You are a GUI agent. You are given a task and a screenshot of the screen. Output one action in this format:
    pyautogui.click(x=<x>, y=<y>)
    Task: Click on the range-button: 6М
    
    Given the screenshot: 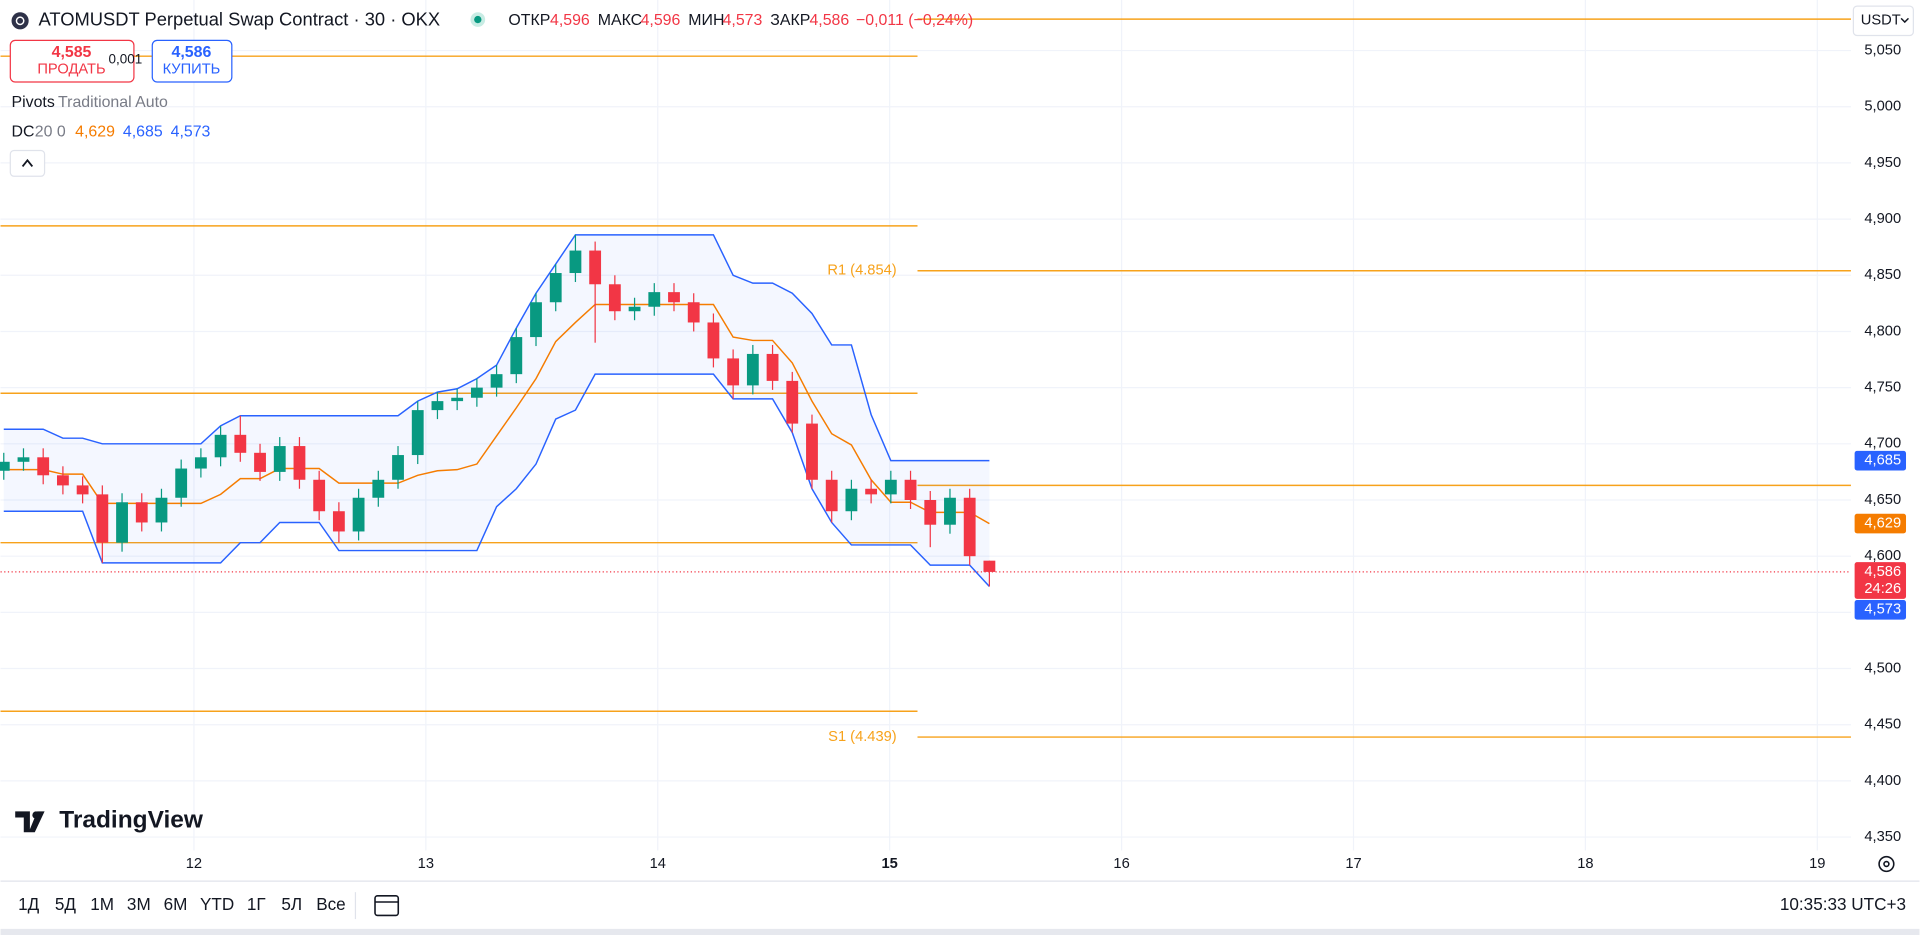 What is the action you would take?
    pyautogui.click(x=176, y=904)
    